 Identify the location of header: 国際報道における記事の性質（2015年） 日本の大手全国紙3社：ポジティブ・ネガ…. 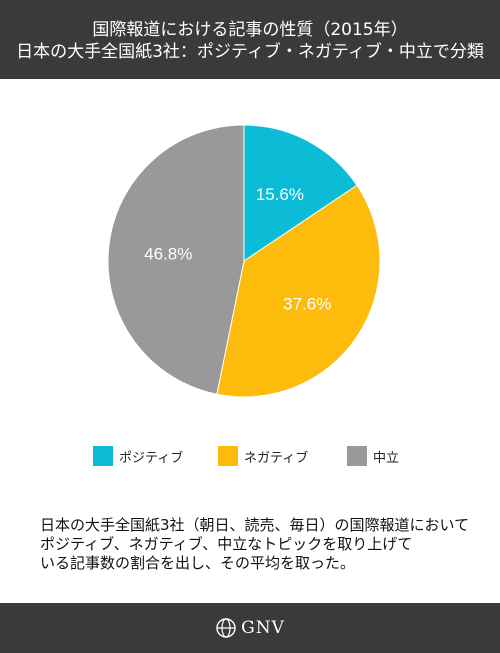
(250, 39).